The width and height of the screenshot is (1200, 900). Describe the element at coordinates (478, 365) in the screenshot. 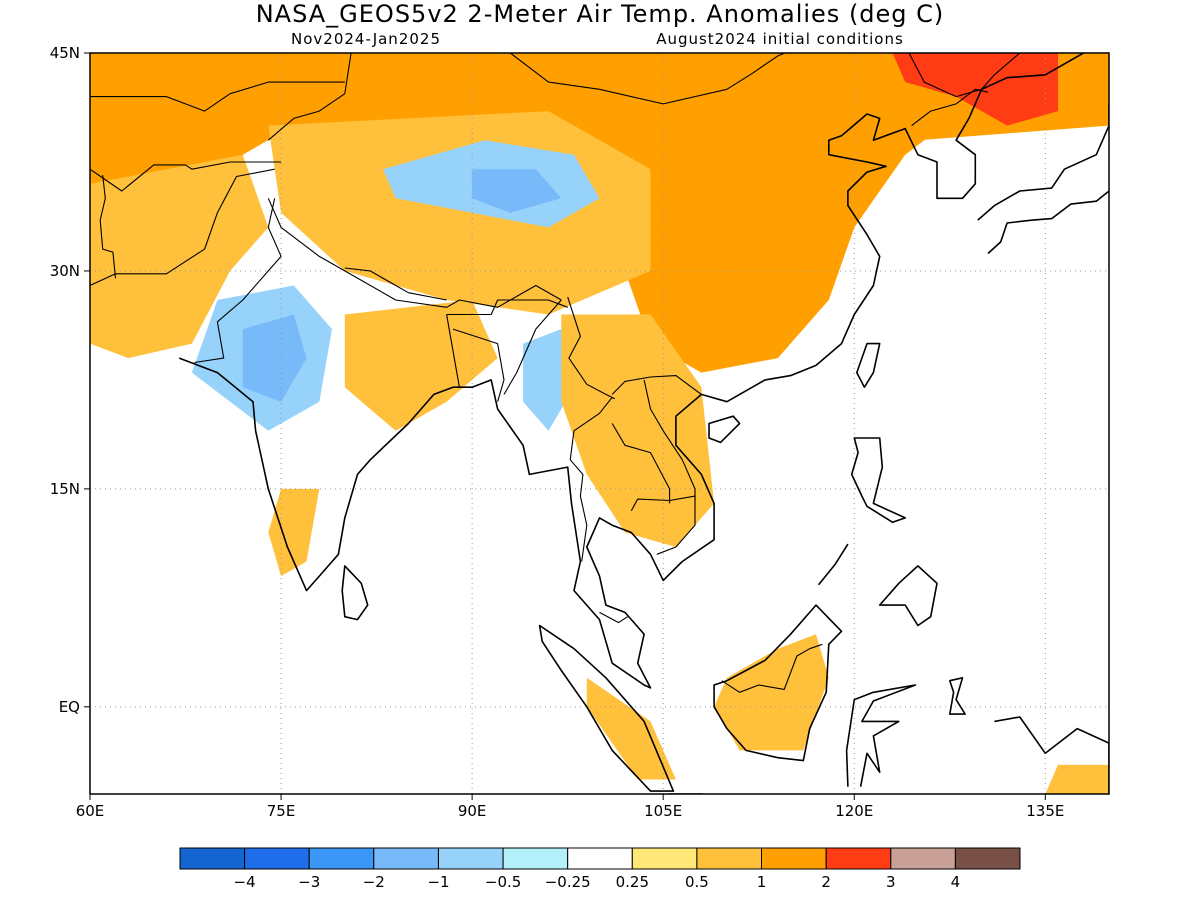

I see `border-bangladesh-east` at that location.